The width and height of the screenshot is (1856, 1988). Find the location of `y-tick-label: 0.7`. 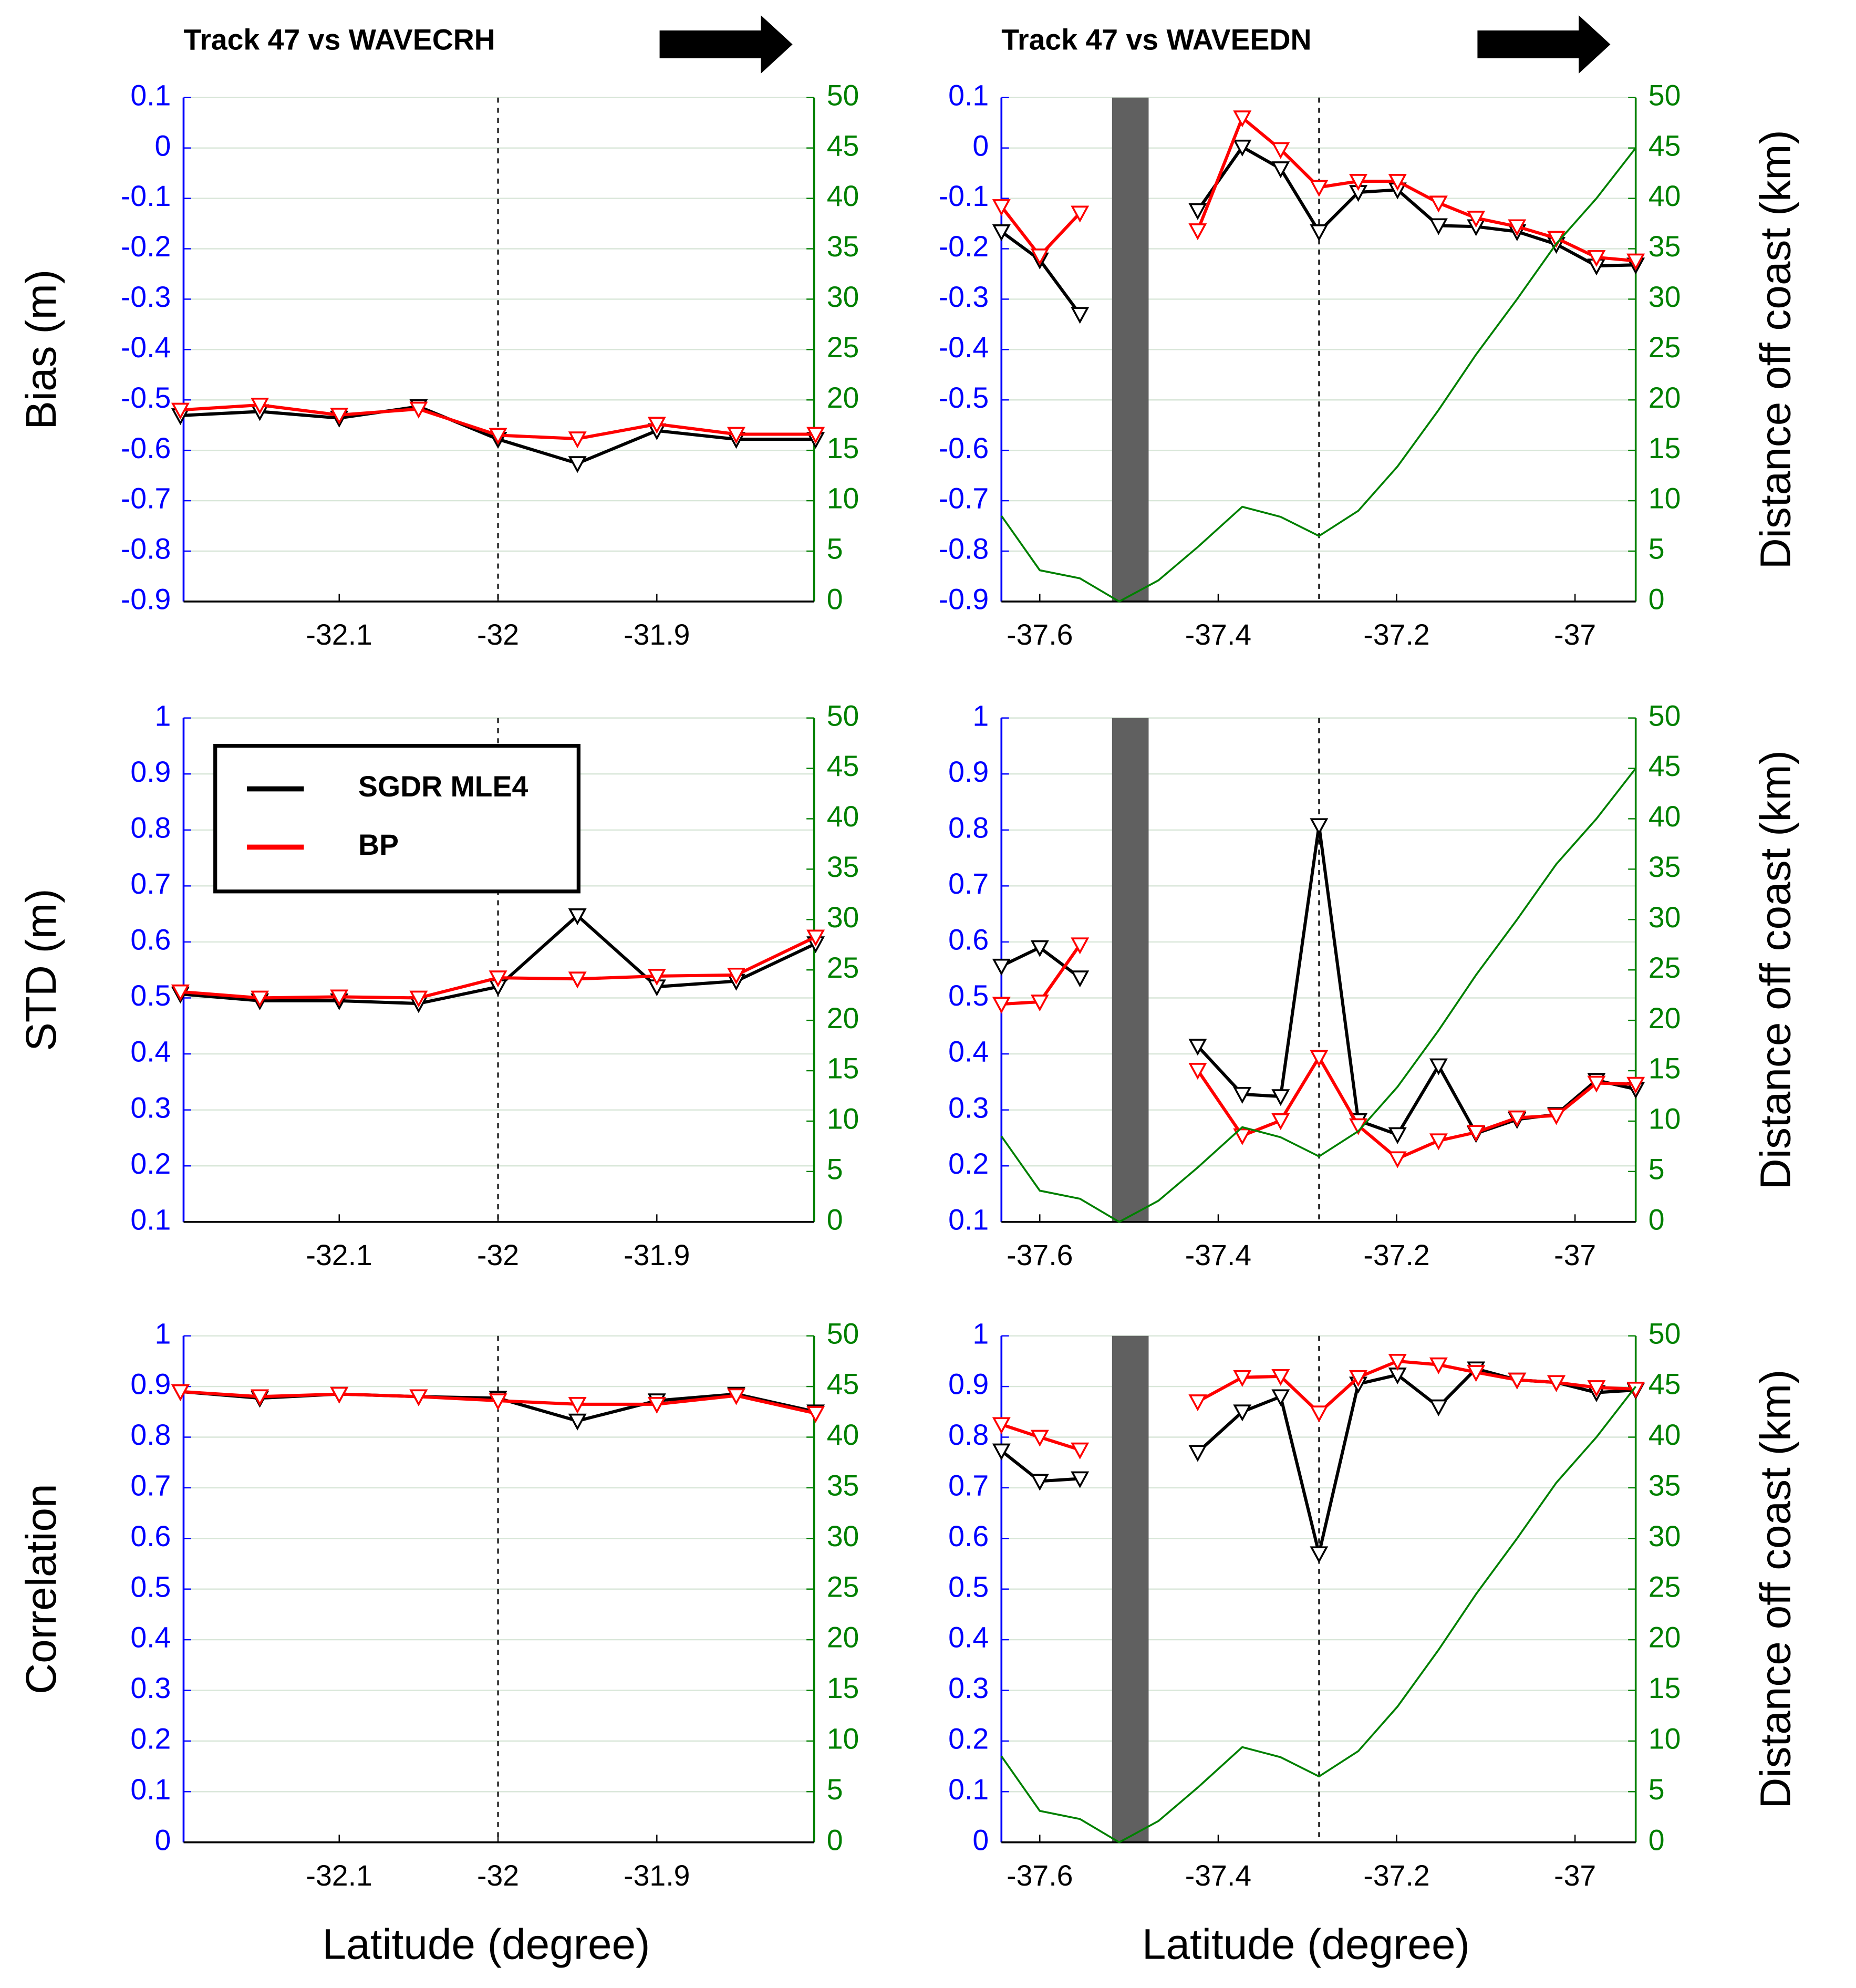

y-tick-label: 0.7 is located at coordinates (969, 883).